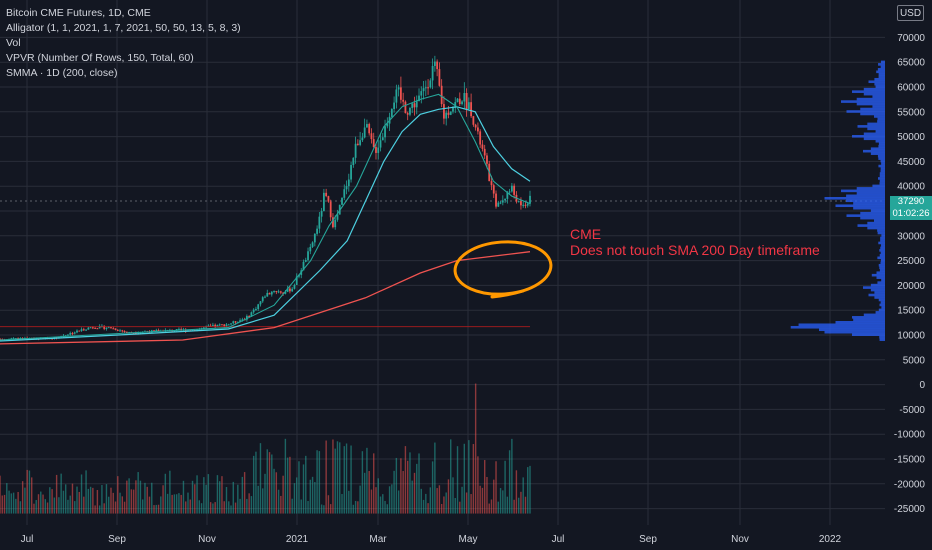 Image resolution: width=932 pixels, height=550 pixels. I want to click on time-tick-label: Nov, so click(207, 539).